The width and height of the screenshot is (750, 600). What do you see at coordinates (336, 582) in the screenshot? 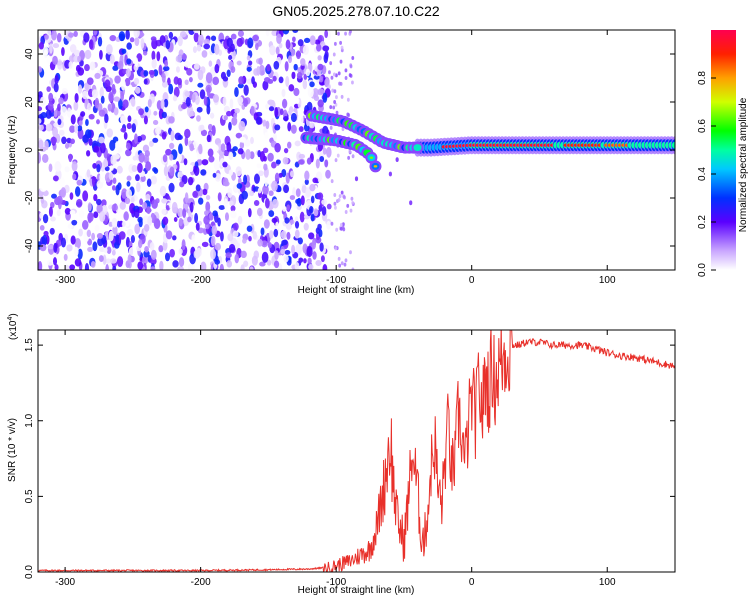
I see `x-tick-label: -100` at bounding box center [336, 582].